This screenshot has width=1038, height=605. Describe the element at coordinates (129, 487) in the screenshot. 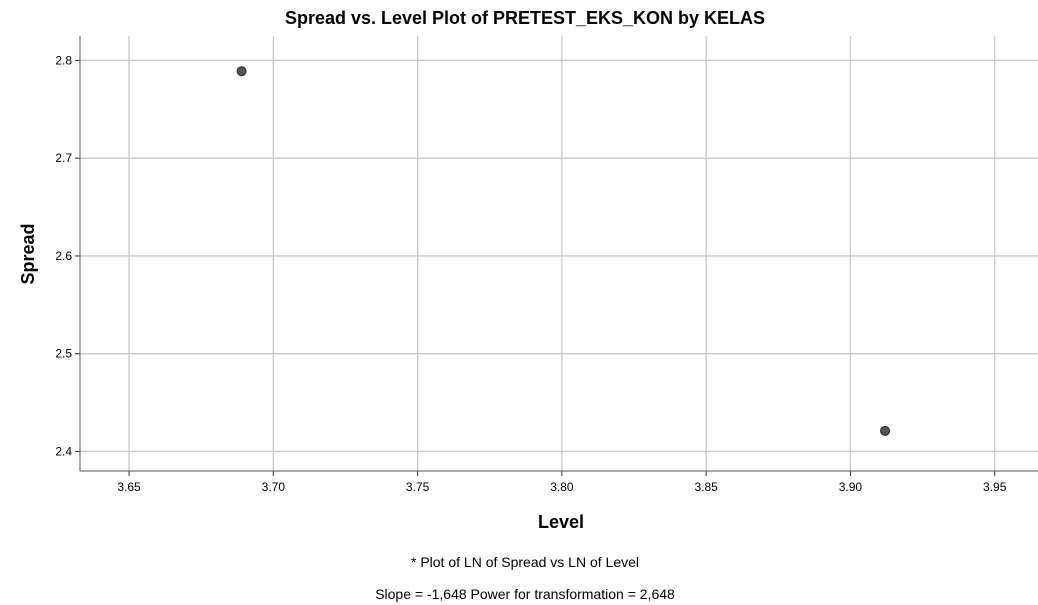

I see `x-tick-label: 3.65` at that location.